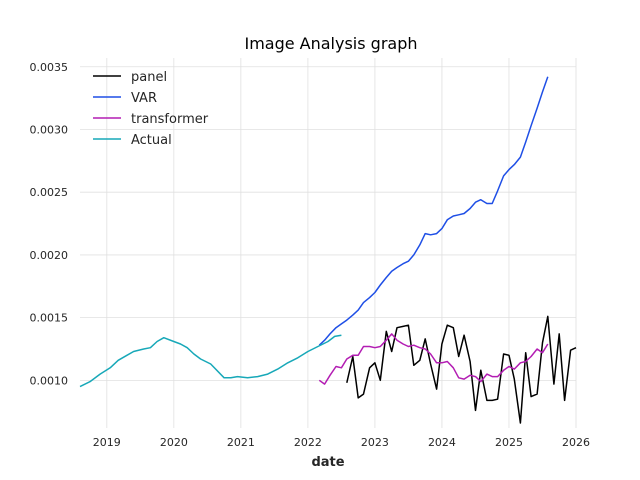 This screenshot has width=640, height=480. I want to click on y-tick-label: 0.0030, so click(49, 129).